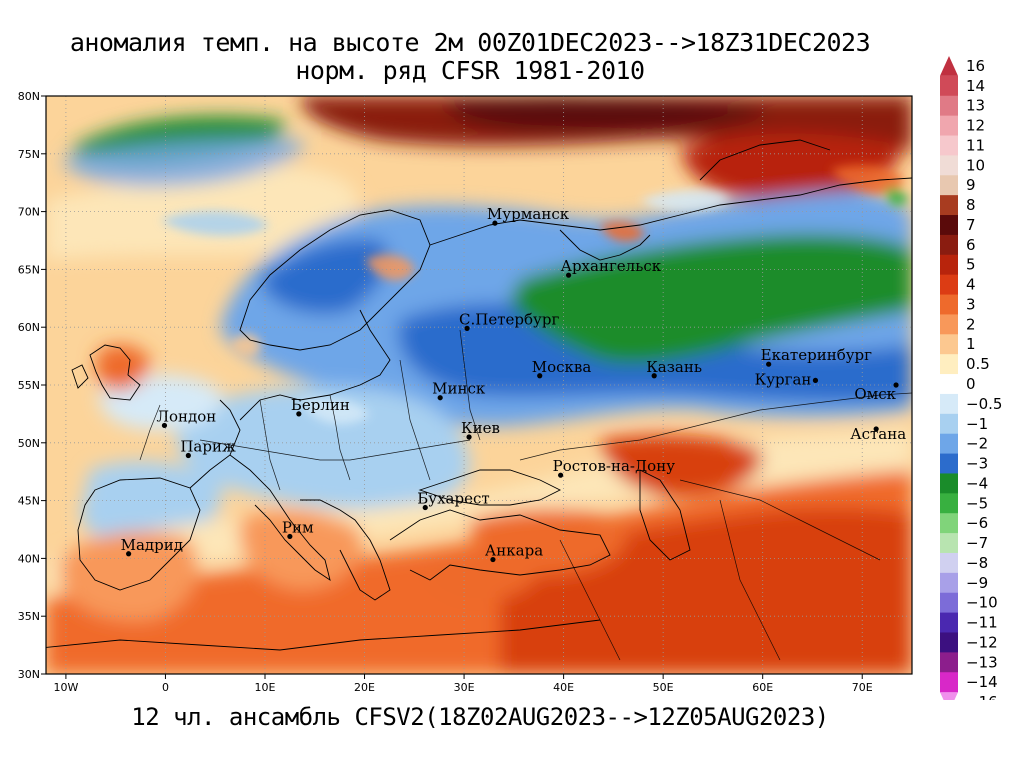 This screenshot has height=768, width=1024. What do you see at coordinates (982, 682) in the screenshot?
I see `colorbar-label: −14` at bounding box center [982, 682].